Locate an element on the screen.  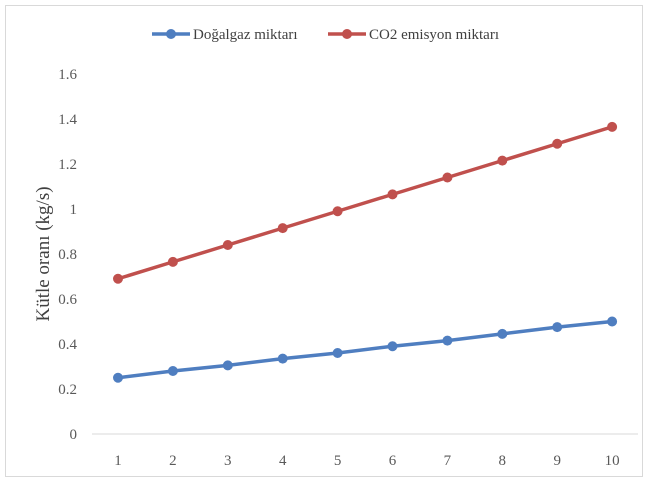
x-tick-label: 5 is located at coordinates (338, 461).